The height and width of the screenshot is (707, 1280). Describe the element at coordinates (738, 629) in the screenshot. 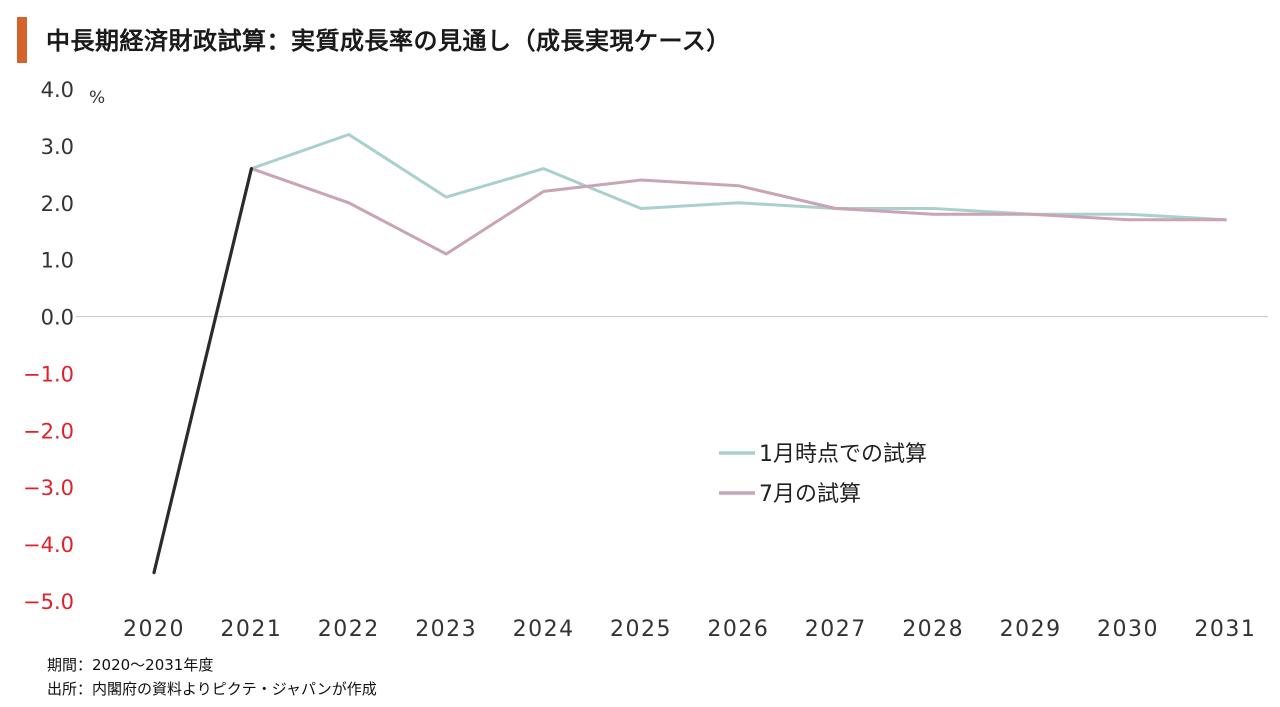

I see `x-tick-label: 2026` at that location.